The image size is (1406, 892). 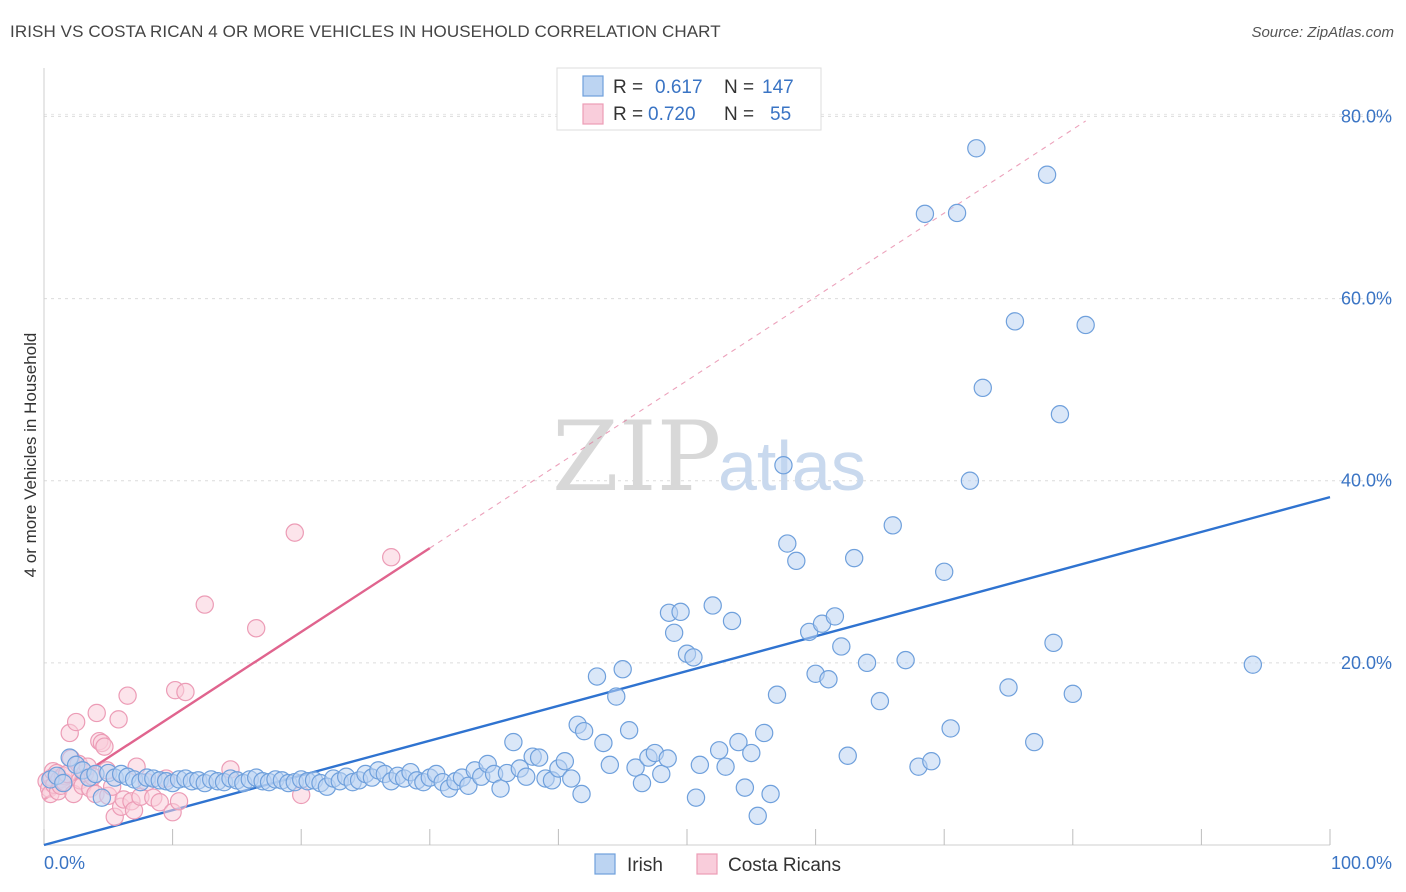 I want to click on watermark: ZIP atlas, so click(x=709, y=457).